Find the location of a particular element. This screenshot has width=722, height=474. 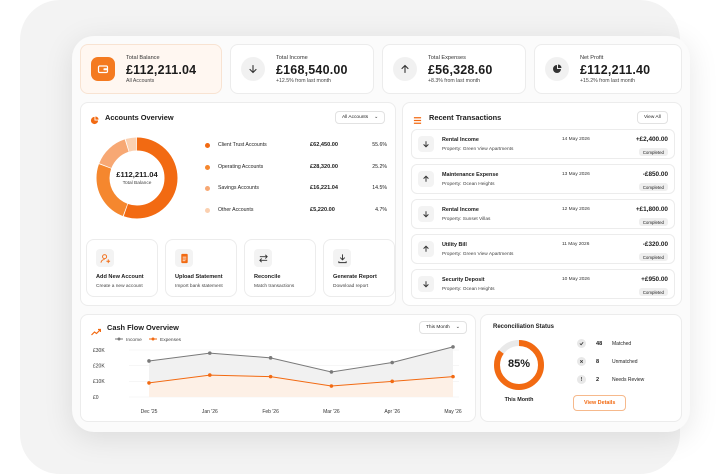

stat-label: Total Expenses is located at coordinates (447, 57).